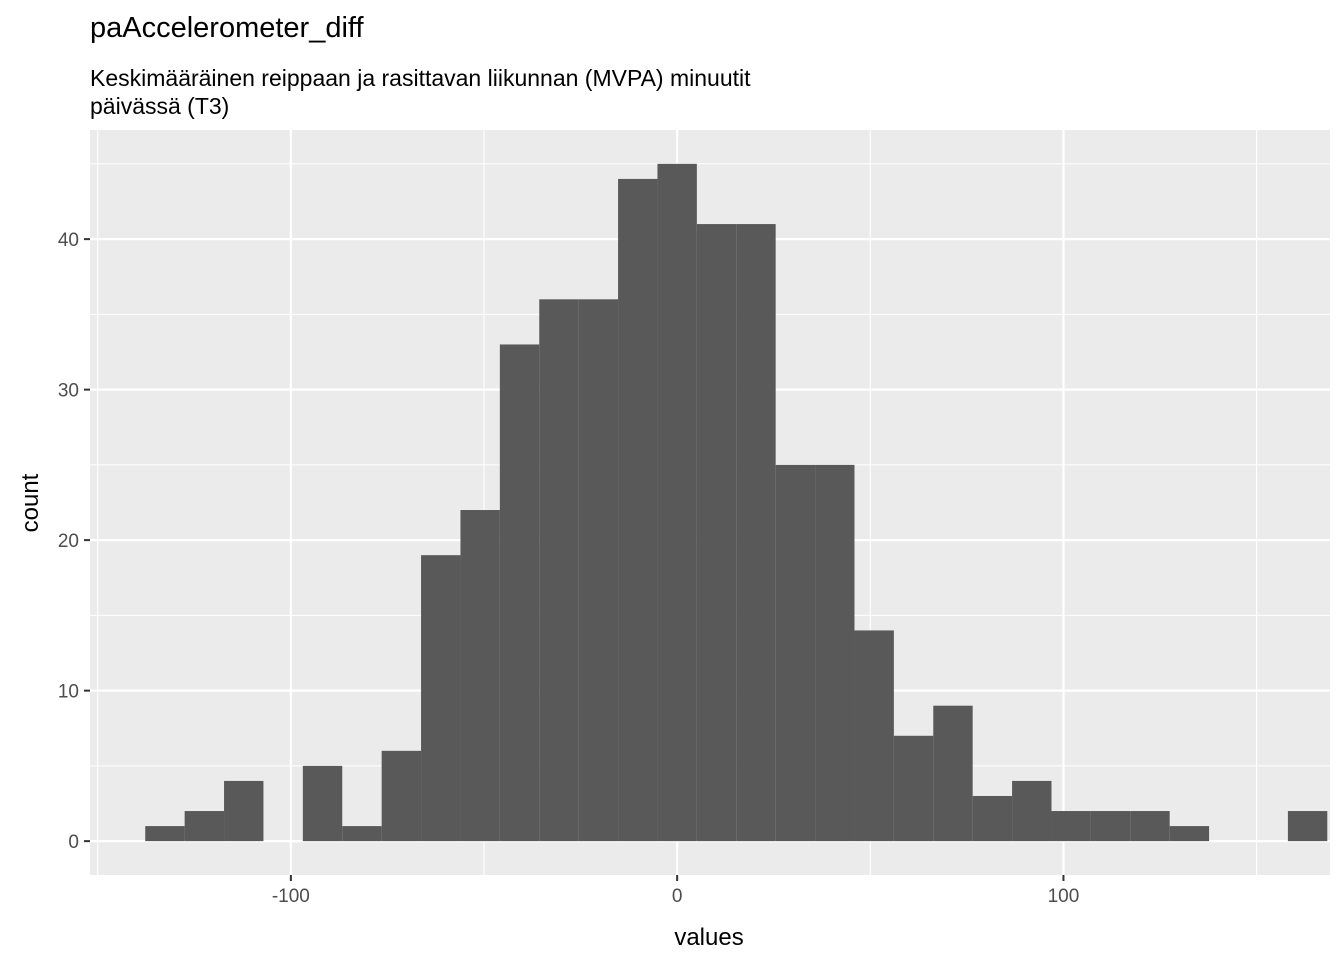  What do you see at coordinates (68, 240) in the screenshot?
I see `y-tick-label: 40` at bounding box center [68, 240].